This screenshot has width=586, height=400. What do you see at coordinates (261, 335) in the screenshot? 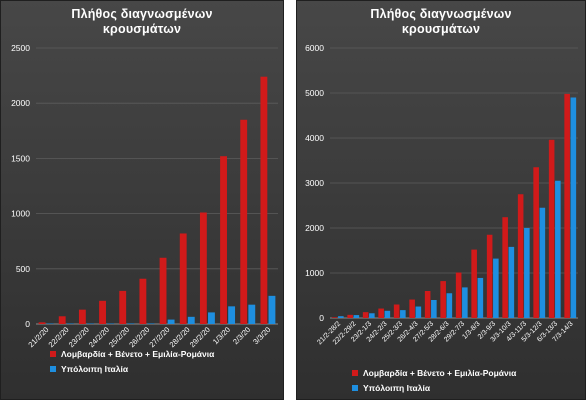
I see `x-tick-label: 3/3/20` at bounding box center [261, 335].